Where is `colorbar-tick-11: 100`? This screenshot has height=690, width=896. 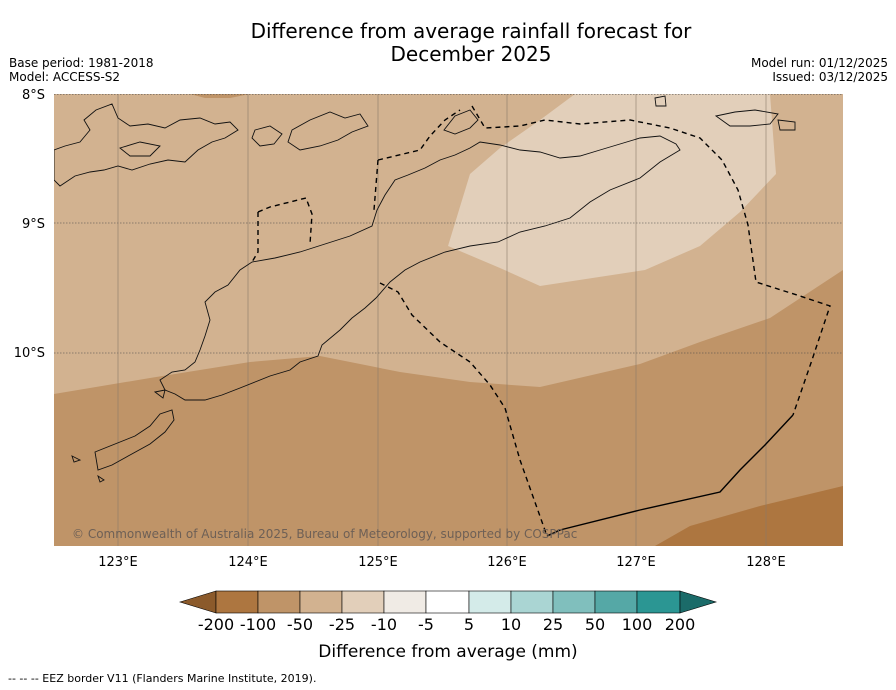 colorbar-tick-11: 100 is located at coordinates (637, 624).